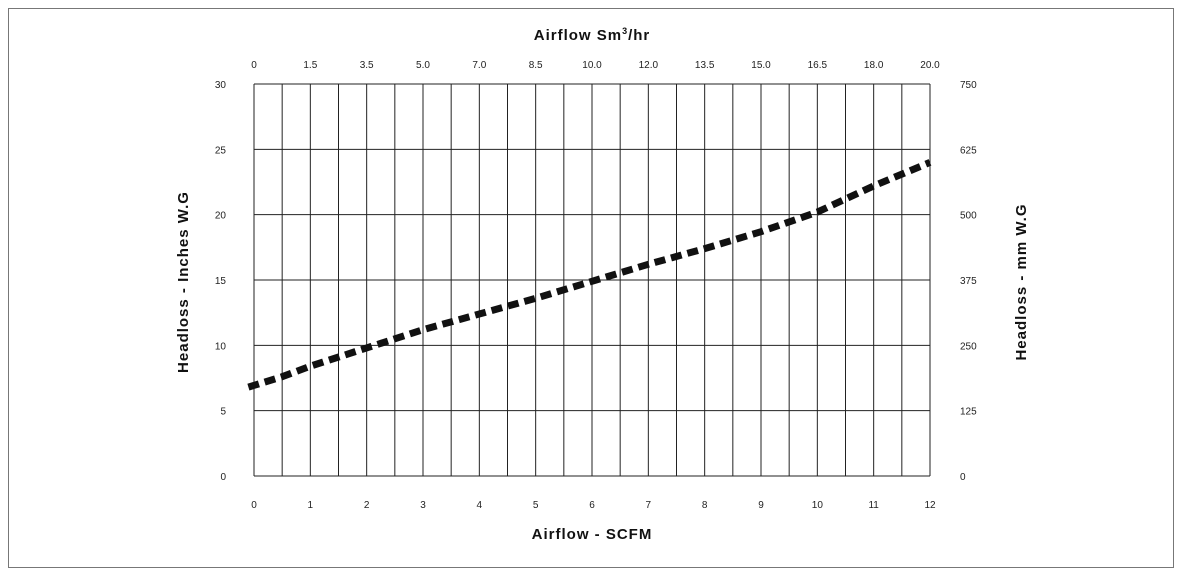 This screenshot has height=568, width=1182. What do you see at coordinates (310, 65) in the screenshot?
I see `top-tick-label: 1.5` at bounding box center [310, 65].